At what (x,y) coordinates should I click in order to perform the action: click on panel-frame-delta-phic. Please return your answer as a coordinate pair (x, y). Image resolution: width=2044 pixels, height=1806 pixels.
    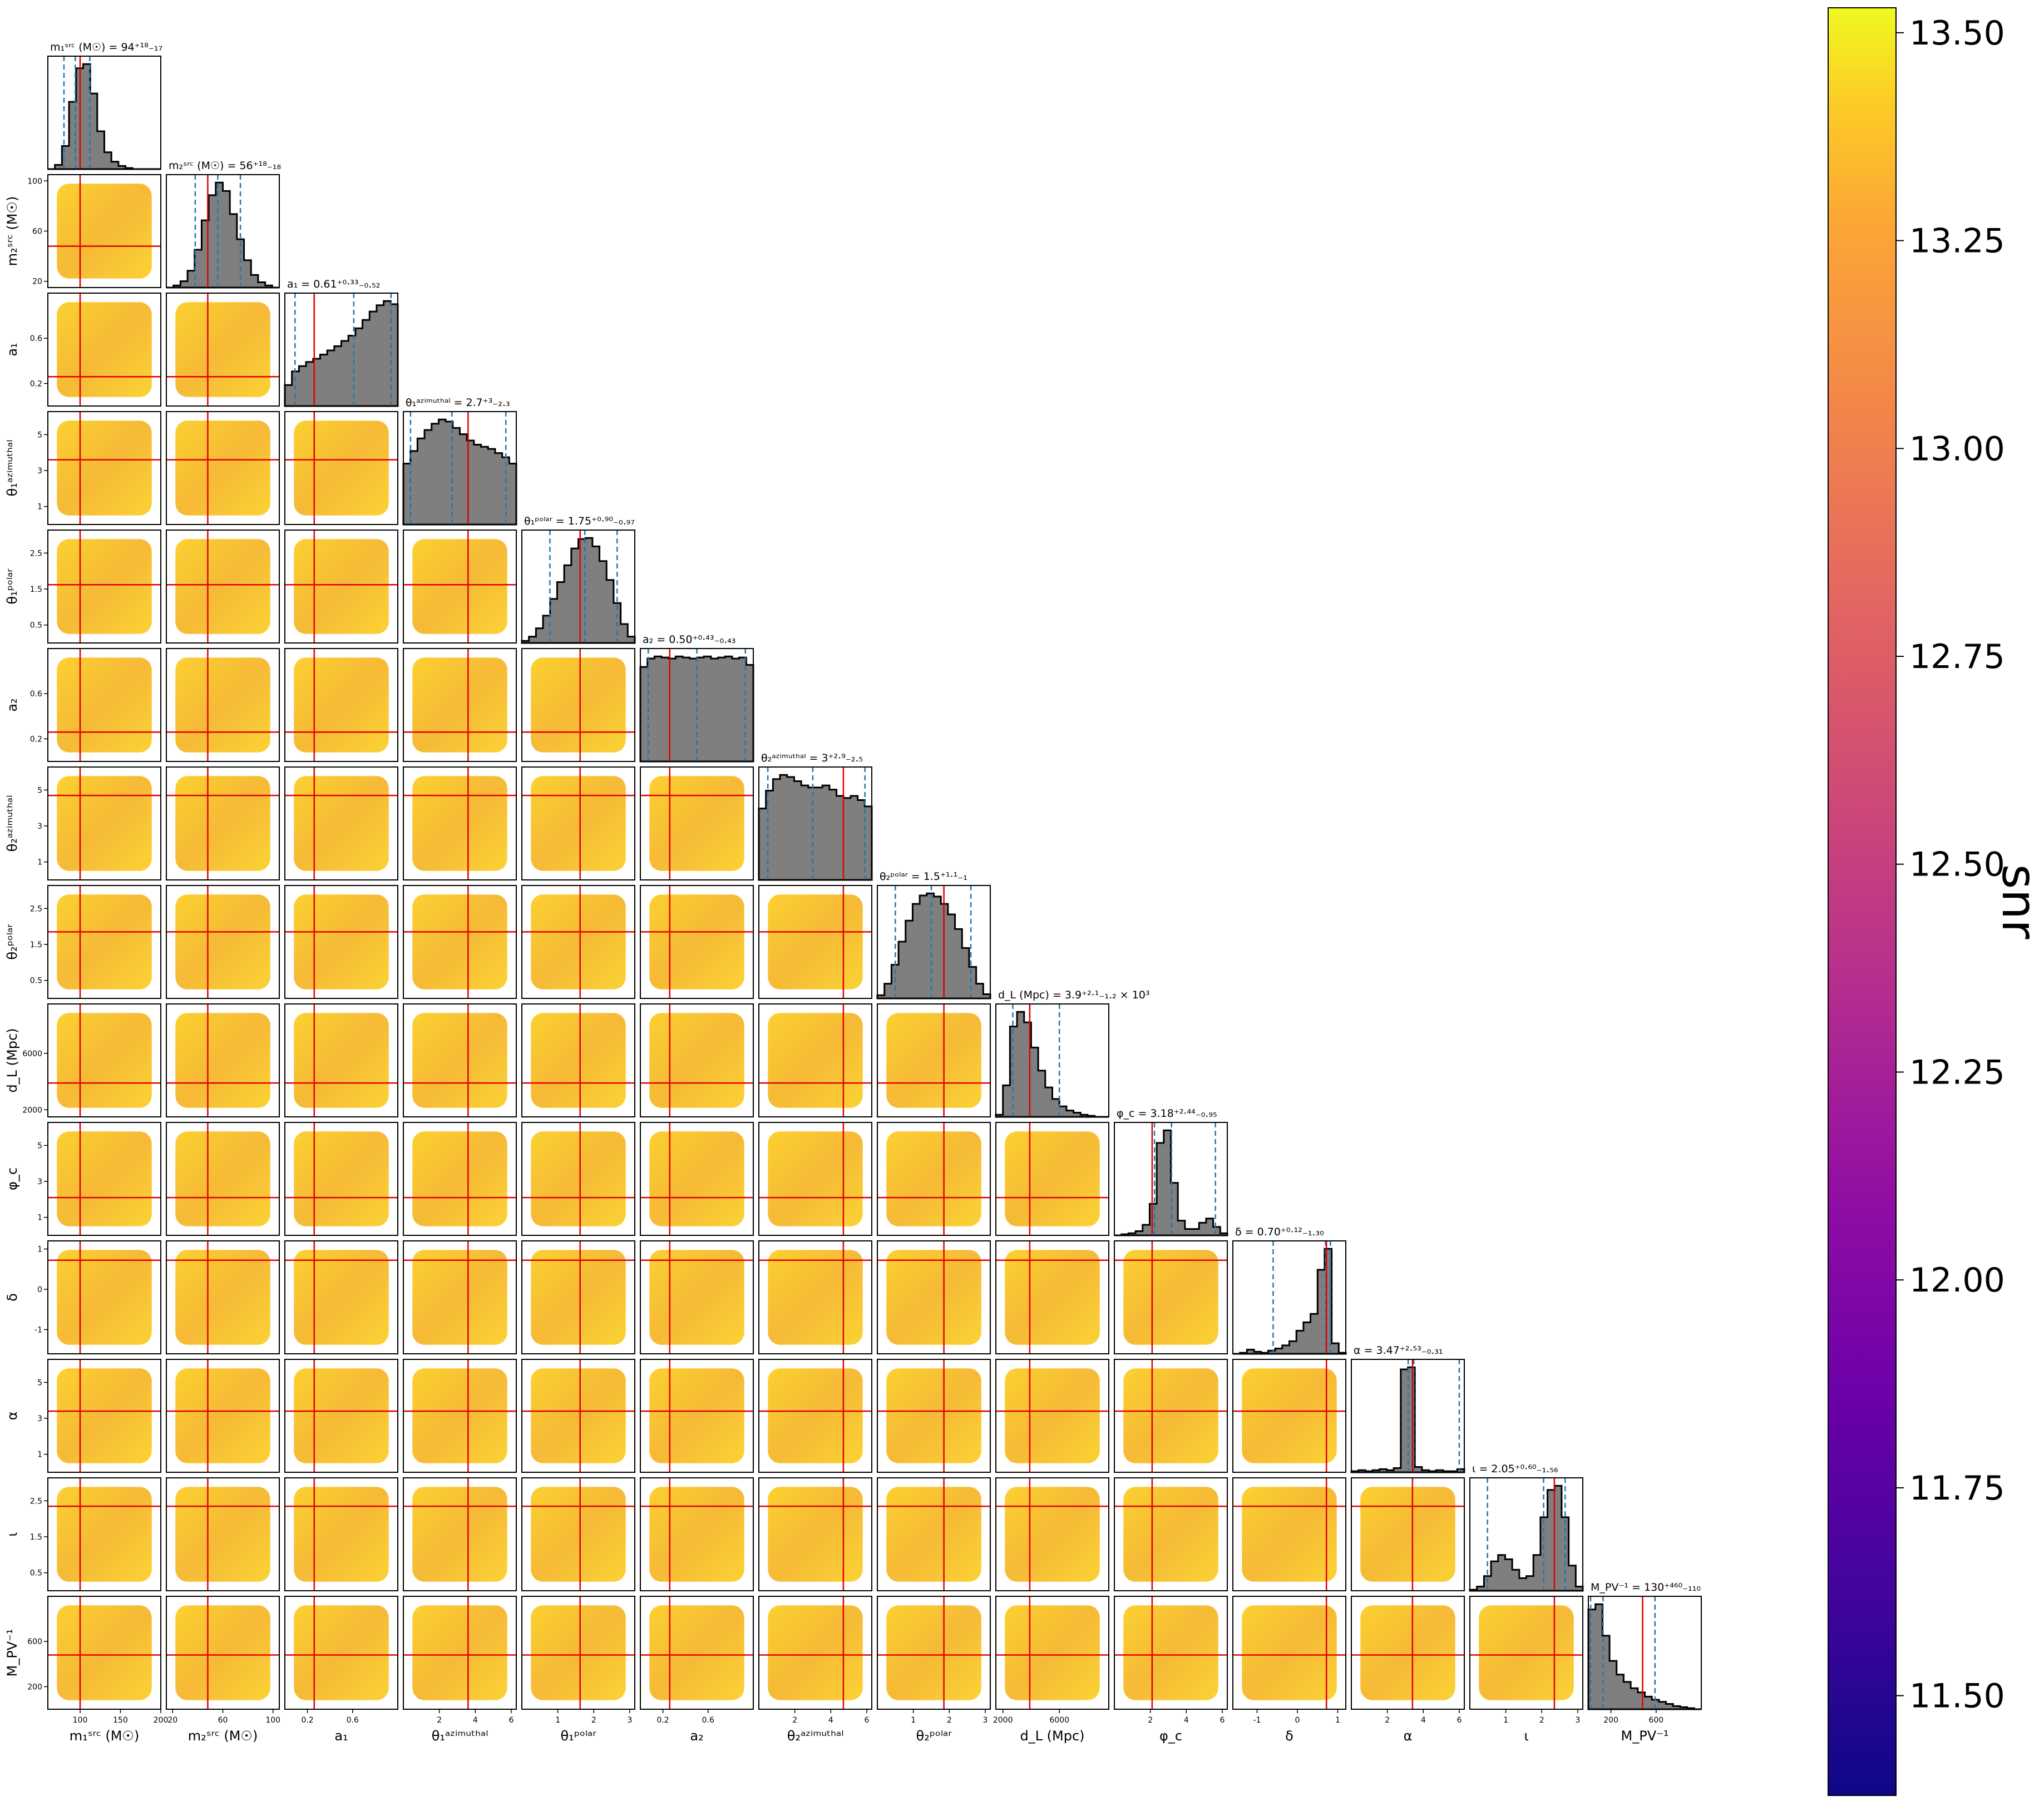
    Looking at the image, I should click on (1171, 1297).